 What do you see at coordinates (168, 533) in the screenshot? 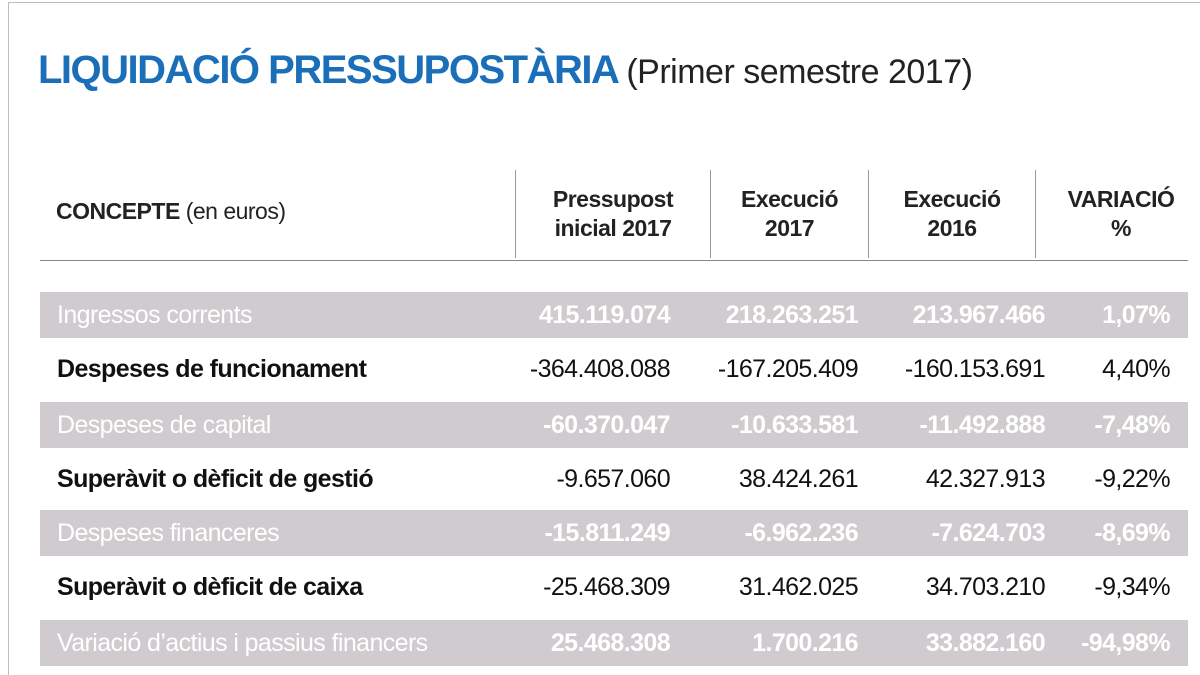
I see `row-label: Despeses financeres` at bounding box center [168, 533].